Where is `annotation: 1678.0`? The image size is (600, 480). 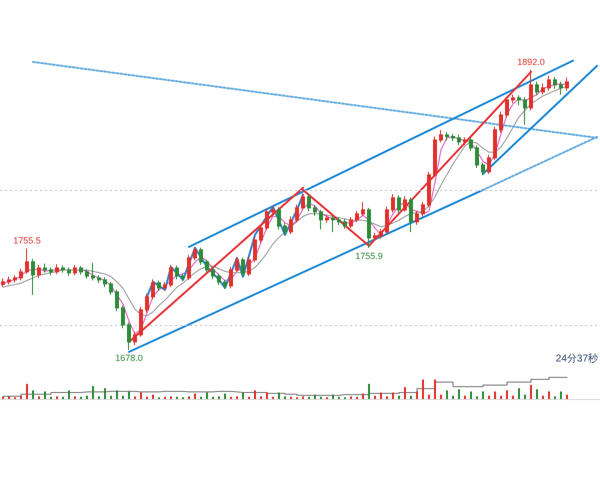
annotation: 1678.0 is located at coordinates (129, 357).